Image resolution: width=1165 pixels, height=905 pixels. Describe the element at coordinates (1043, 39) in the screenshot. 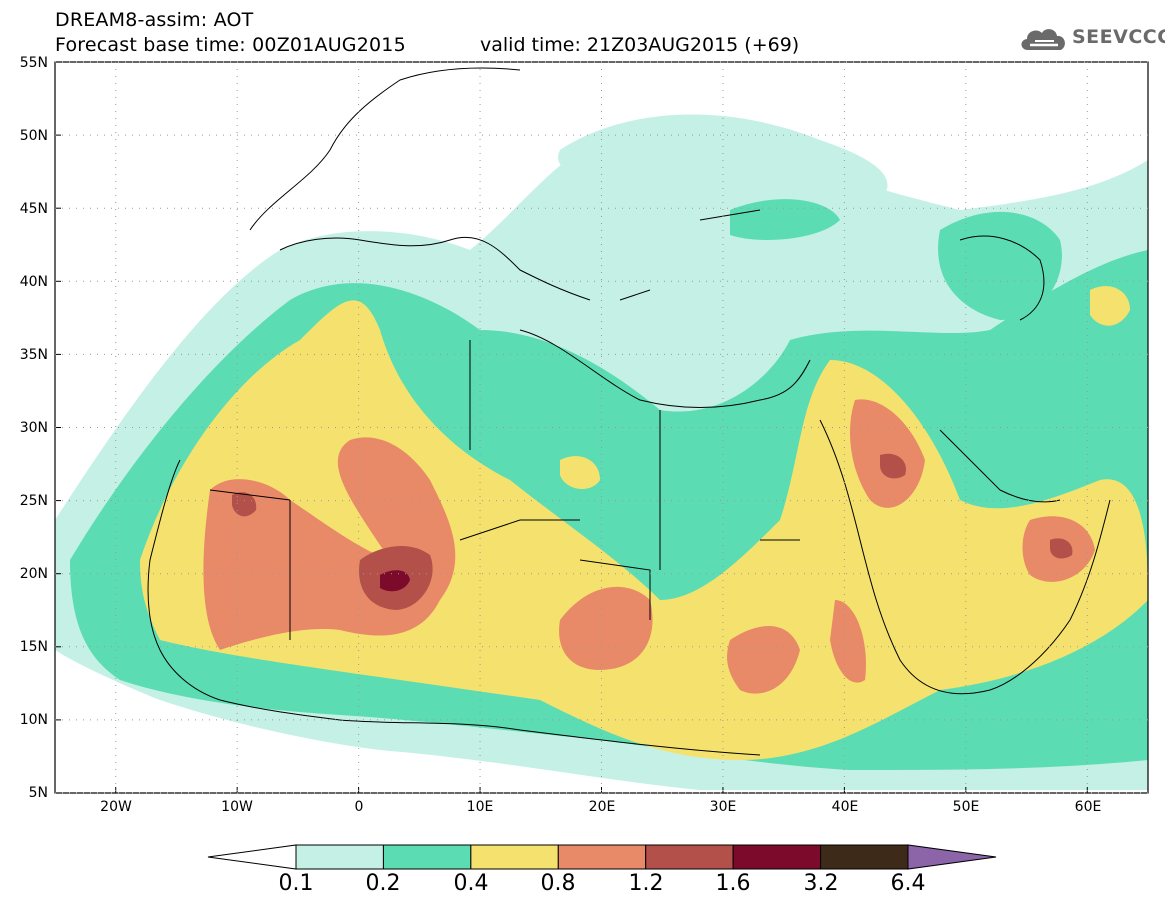

I see `cloud-icon` at that location.